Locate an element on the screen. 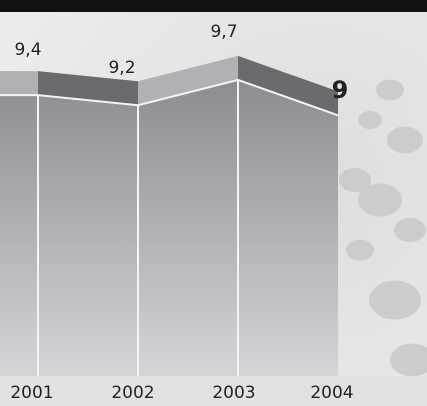  value-label-2004: 9 is located at coordinates (340, 90).